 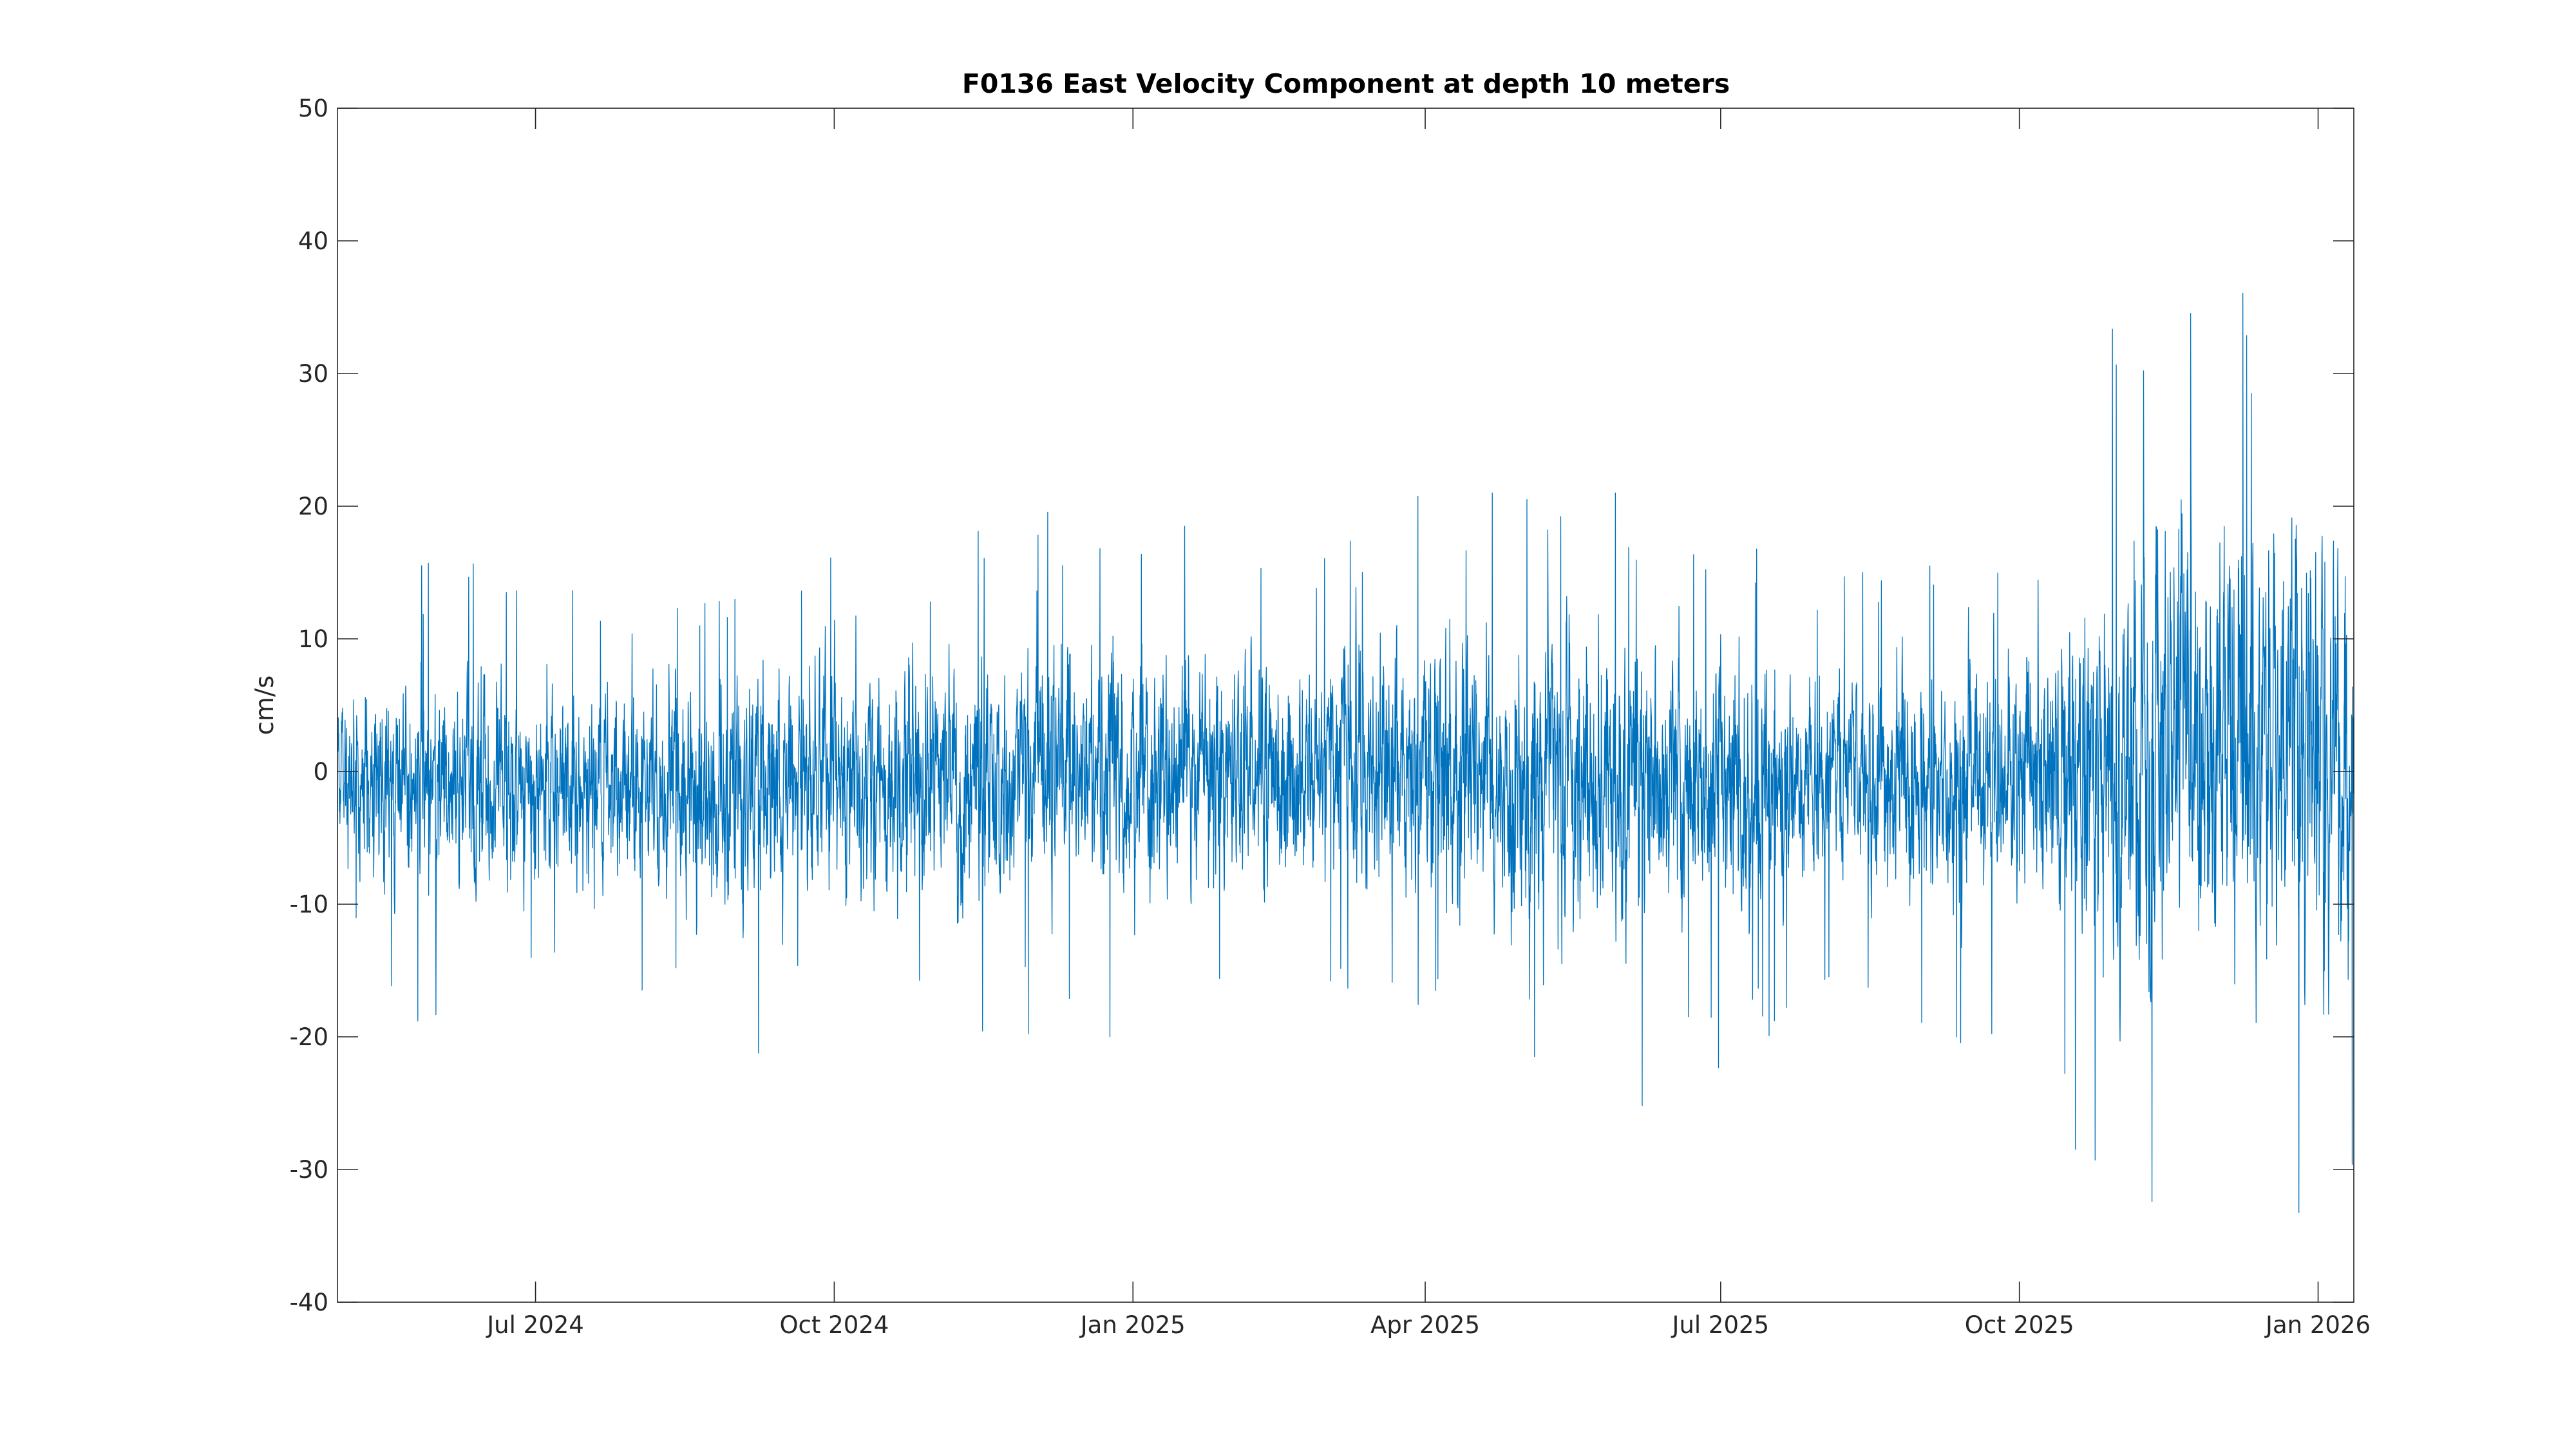 I want to click on x-tick-label: Apr 2025, so click(x=1425, y=1325).